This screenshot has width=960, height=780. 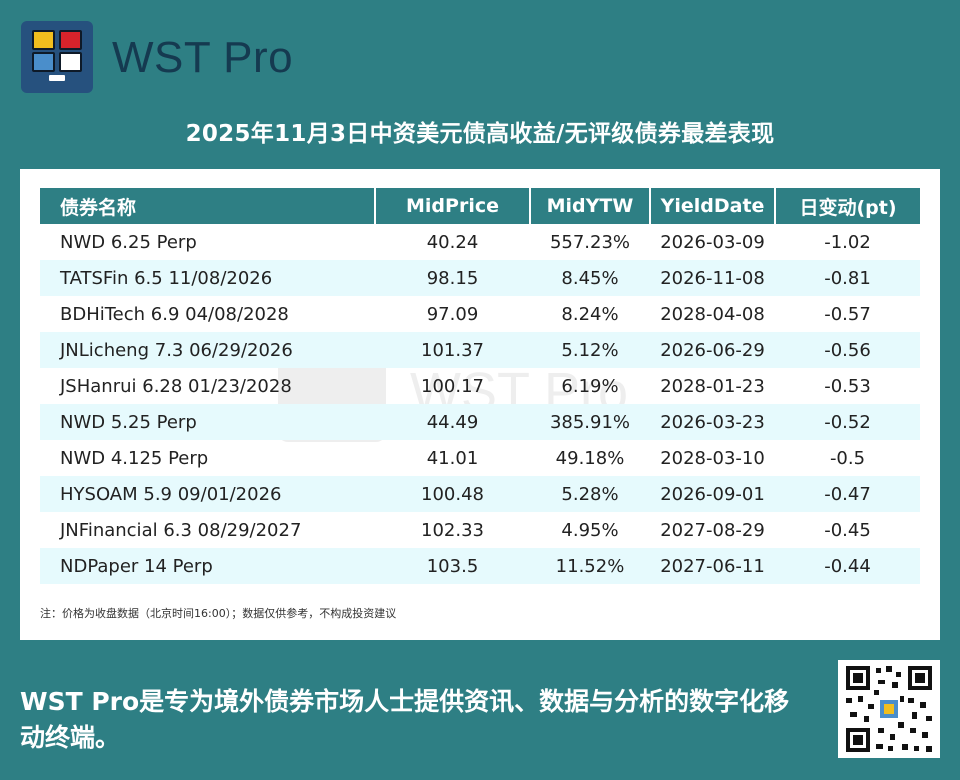 I want to click on midytw-cell: 385.91%, so click(x=590, y=422).